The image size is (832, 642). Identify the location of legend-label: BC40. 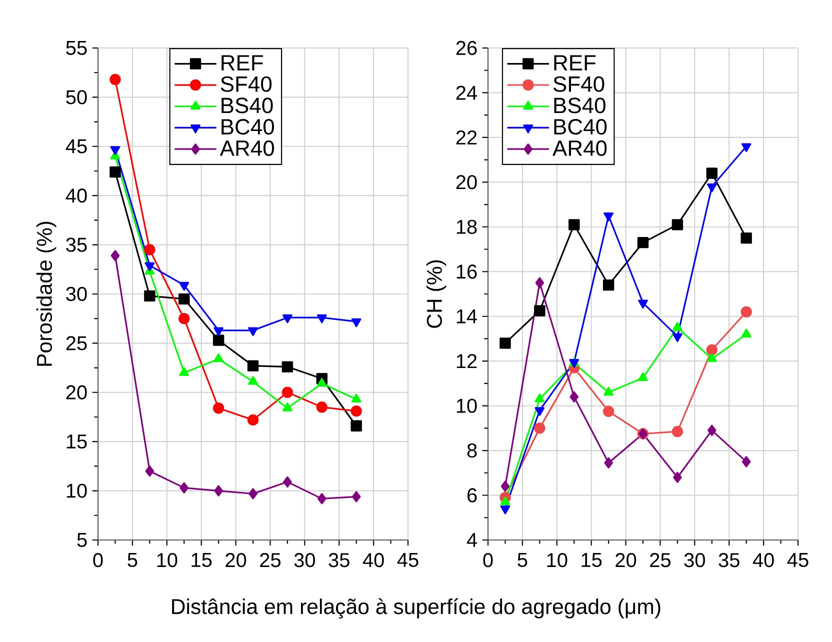
(580, 127).